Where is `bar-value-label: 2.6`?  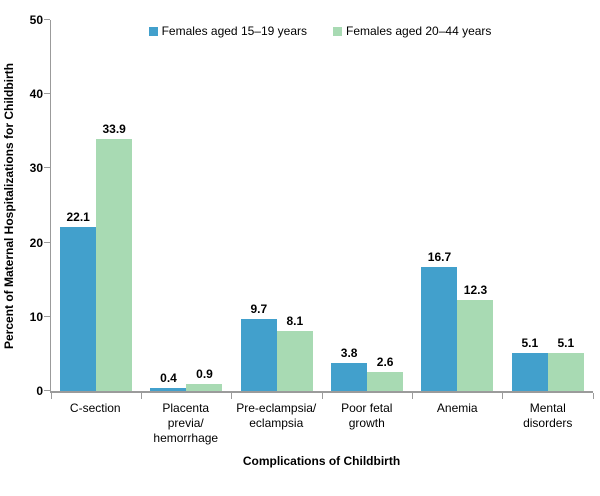
bar-value-label: 2.6 is located at coordinates (385, 361).